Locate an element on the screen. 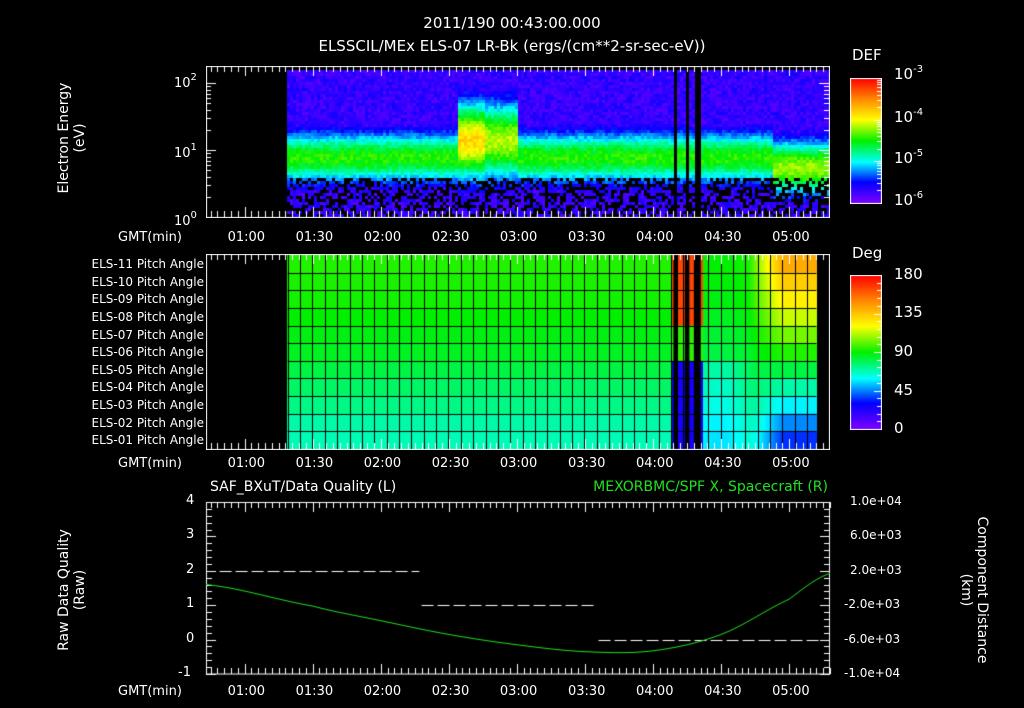  distance-ylabel: Component Distance (km) is located at coordinates (974, 590).